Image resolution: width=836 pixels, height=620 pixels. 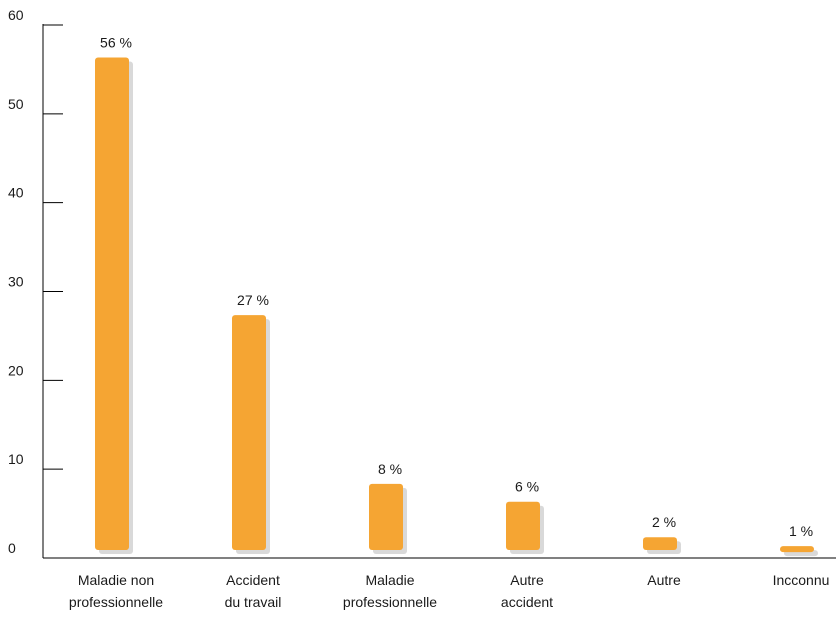 I want to click on y-tick-label: 10, so click(x=16, y=459).